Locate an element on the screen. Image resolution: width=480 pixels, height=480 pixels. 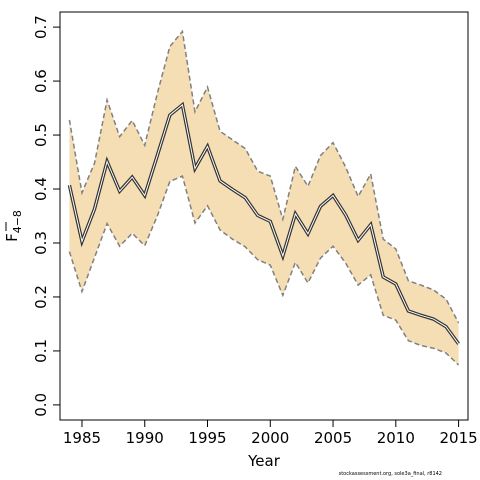
x-axis-title: Year is located at coordinates (264, 461).